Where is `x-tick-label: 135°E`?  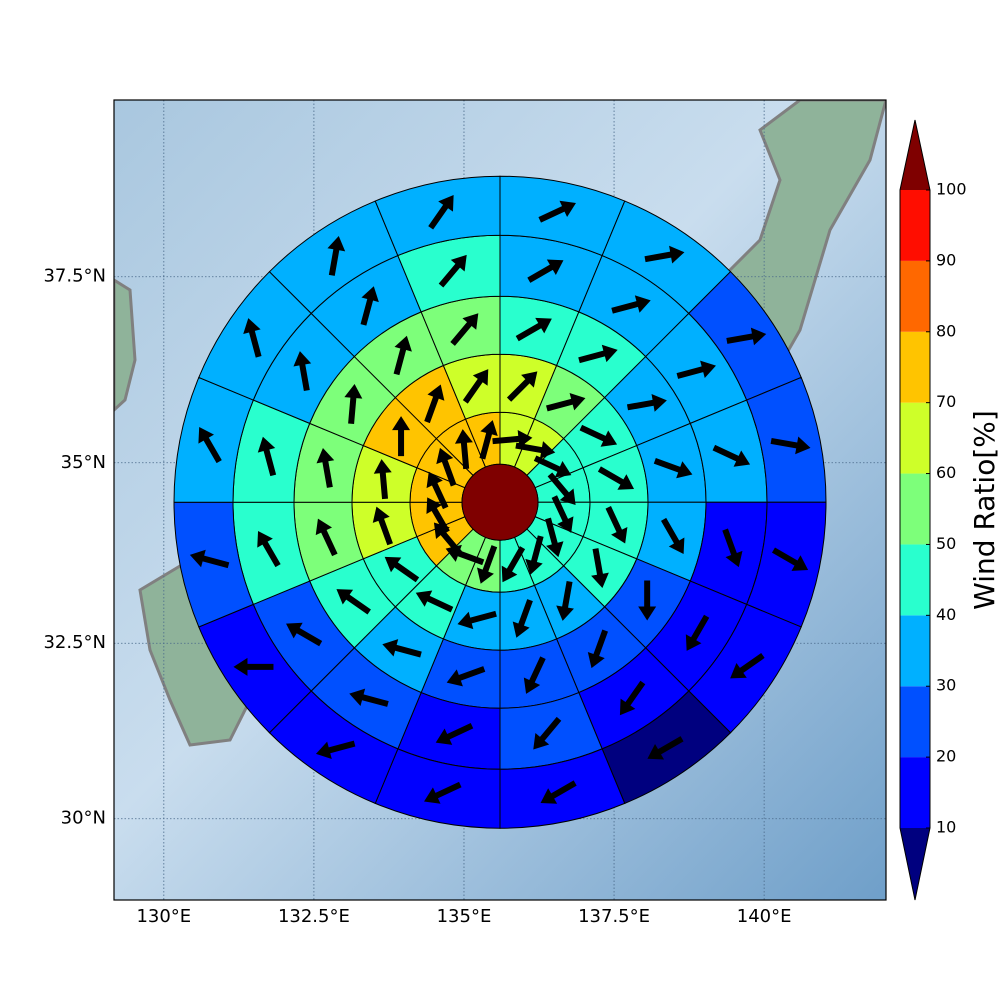
x-tick-label: 135°E is located at coordinates (464, 916).